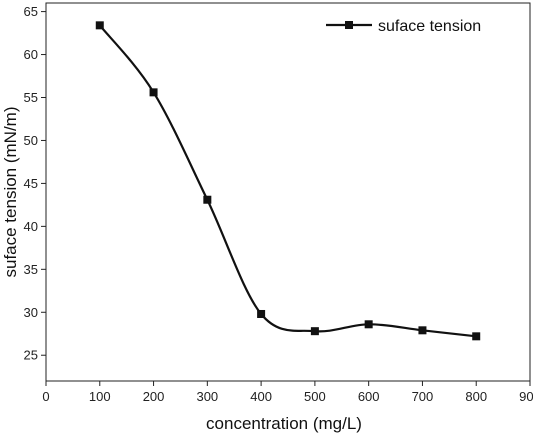 The image size is (533, 434). I want to click on x-tick-label: 400, so click(261, 396).